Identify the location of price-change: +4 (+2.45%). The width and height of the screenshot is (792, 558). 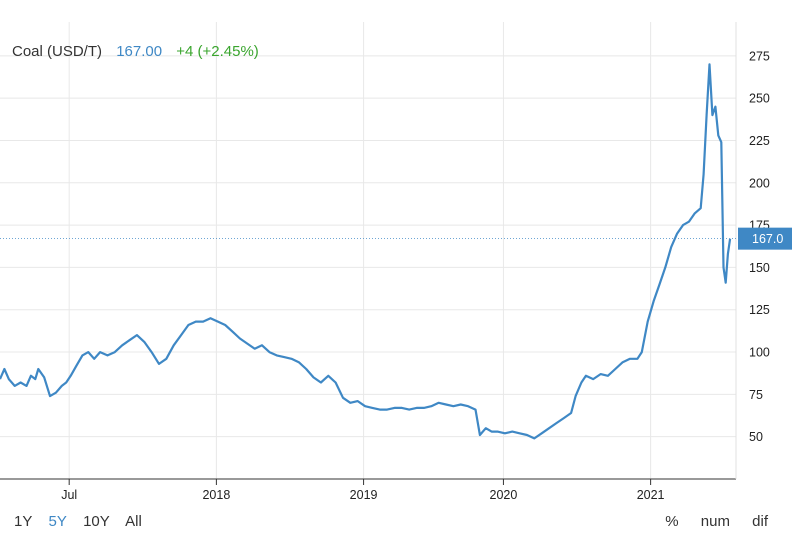
(217, 51).